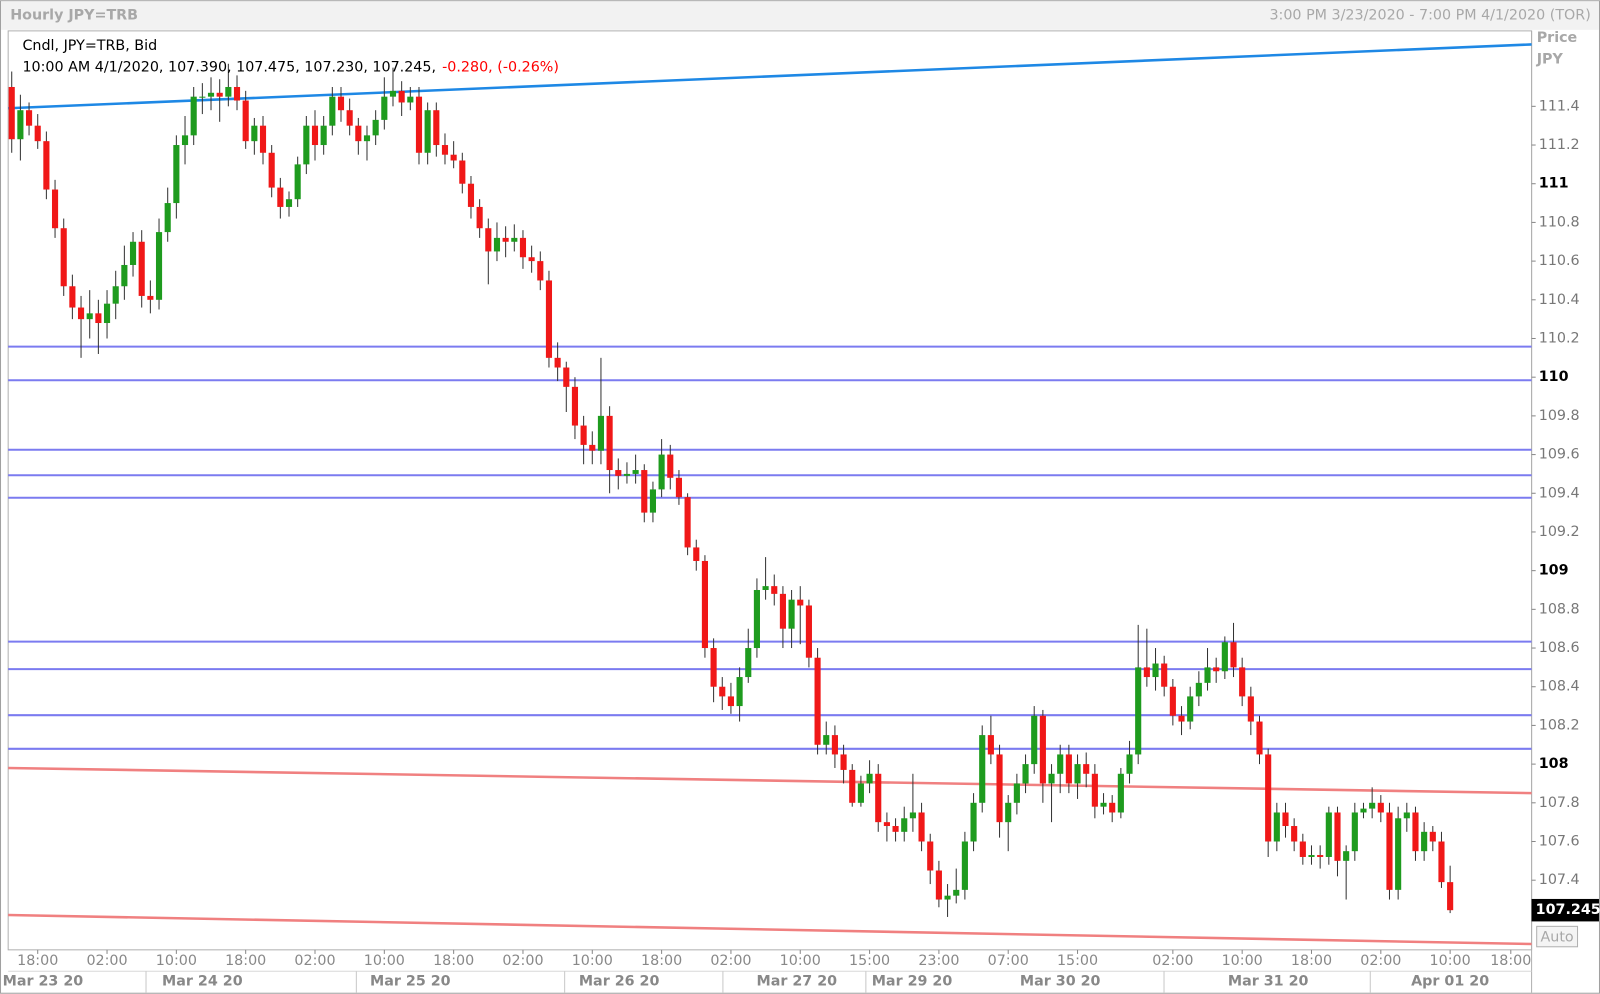 The height and width of the screenshot is (994, 1600). I want to click on y-tick-label: 111.2, so click(1559, 145).